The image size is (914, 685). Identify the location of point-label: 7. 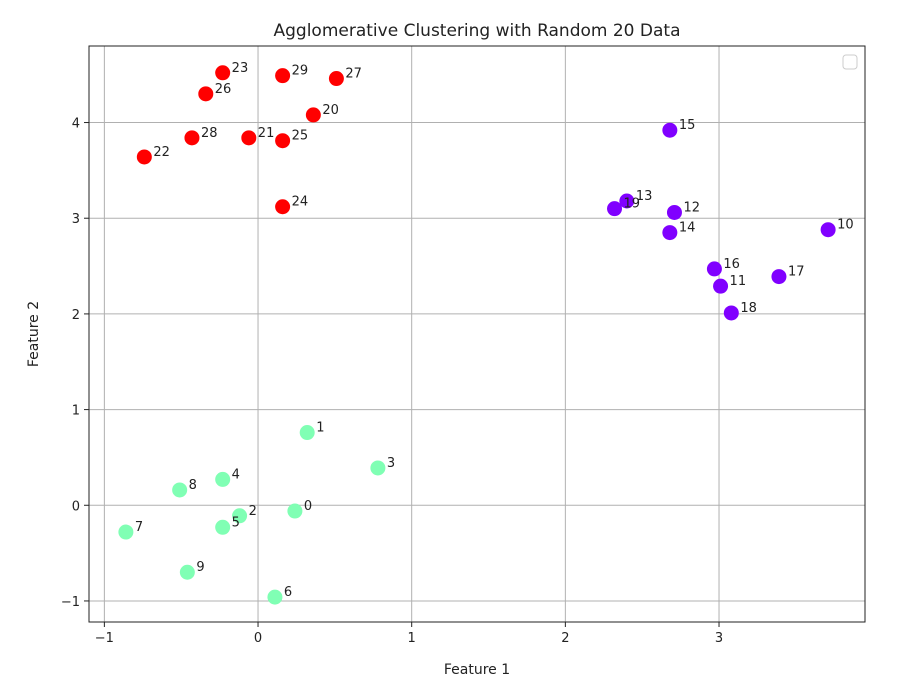
(139, 527).